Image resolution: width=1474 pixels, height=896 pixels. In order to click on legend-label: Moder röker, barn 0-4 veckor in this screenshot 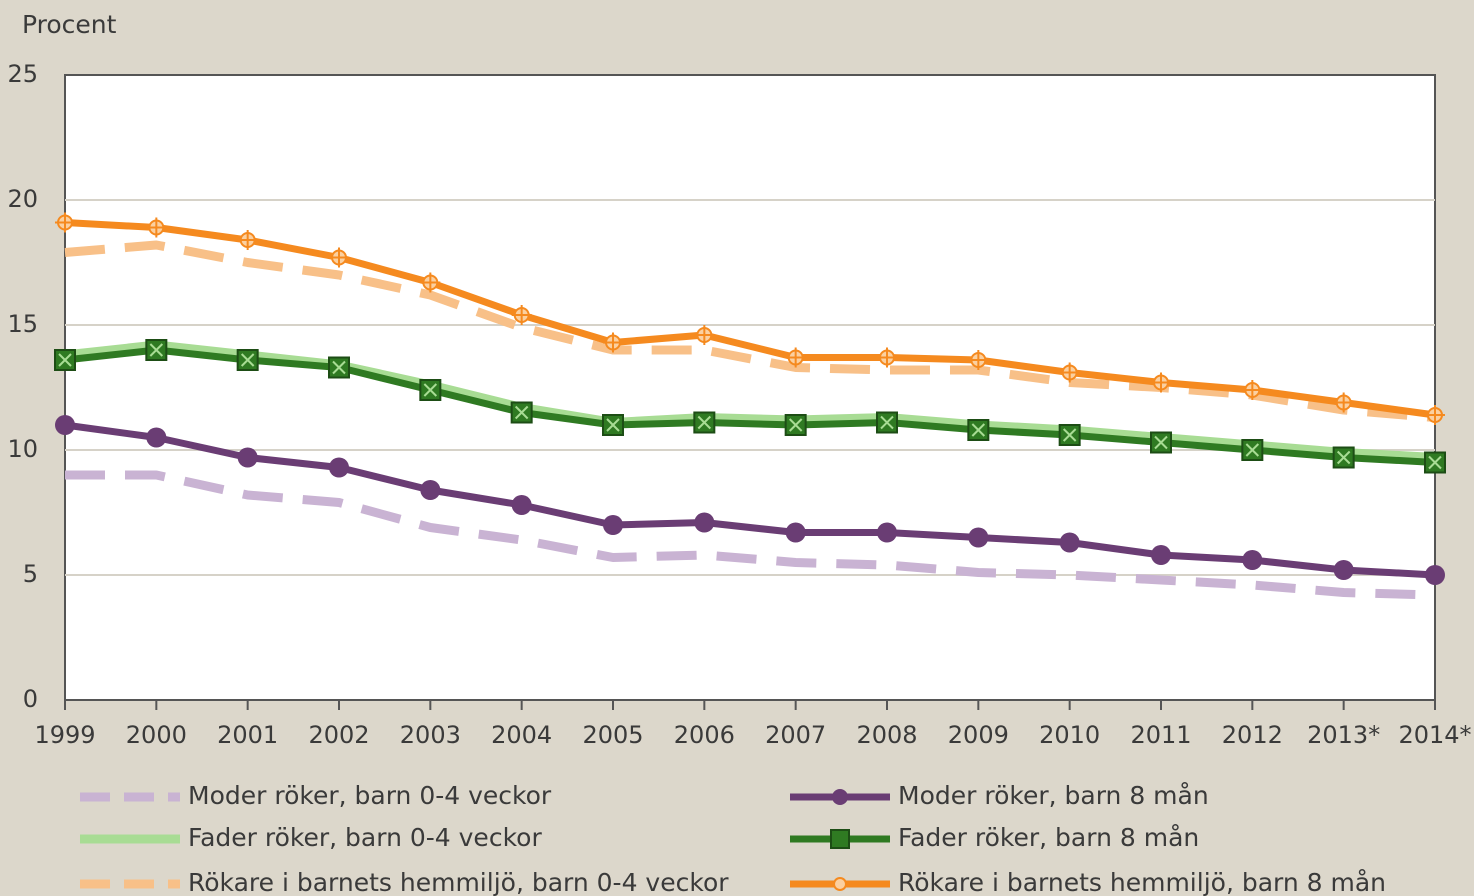, I will do `click(370, 795)`.